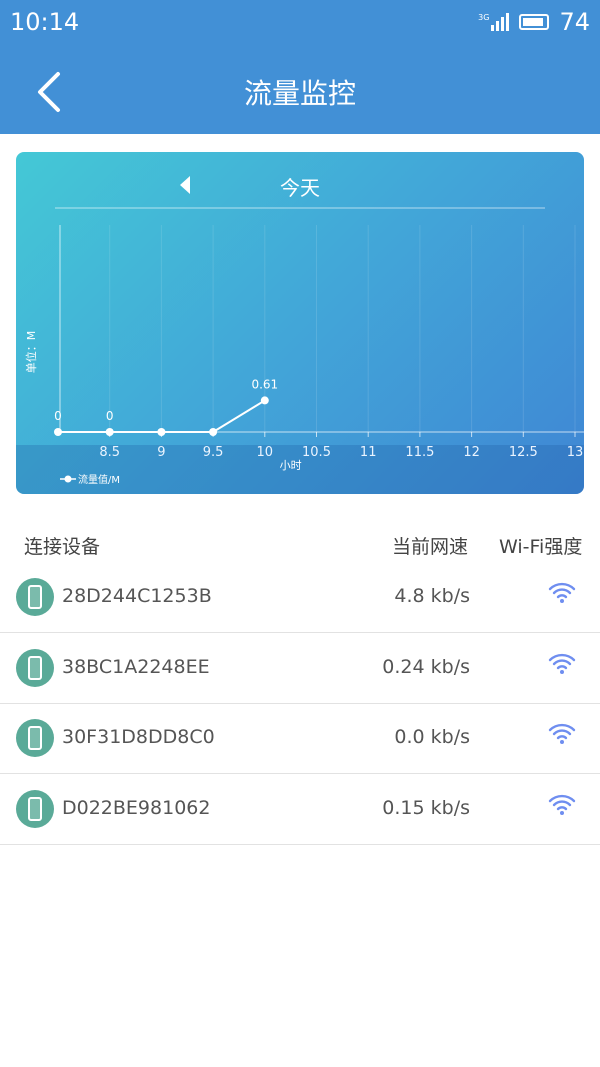  What do you see at coordinates (300, 739) in the screenshot?
I see `device-row: 30F31D8DD8C0 0.0 kb/s` at bounding box center [300, 739].